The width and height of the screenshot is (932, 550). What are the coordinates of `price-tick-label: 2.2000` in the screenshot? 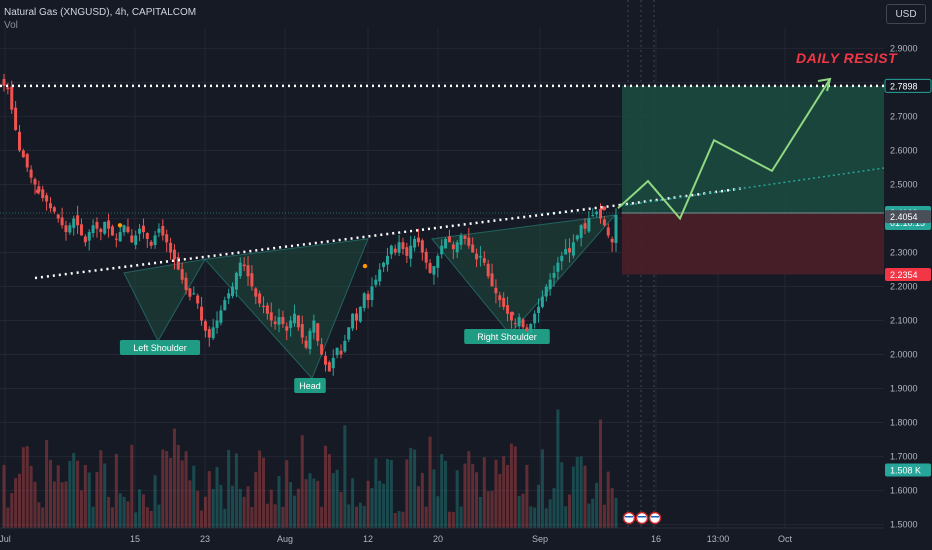 It's located at (904, 287).